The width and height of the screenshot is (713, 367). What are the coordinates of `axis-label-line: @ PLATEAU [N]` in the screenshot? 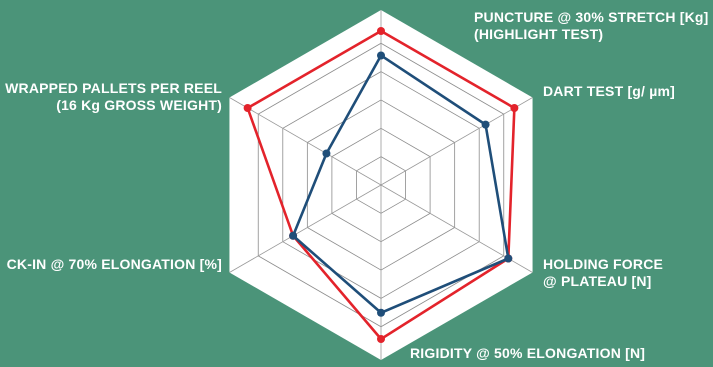 It's located at (597, 281).